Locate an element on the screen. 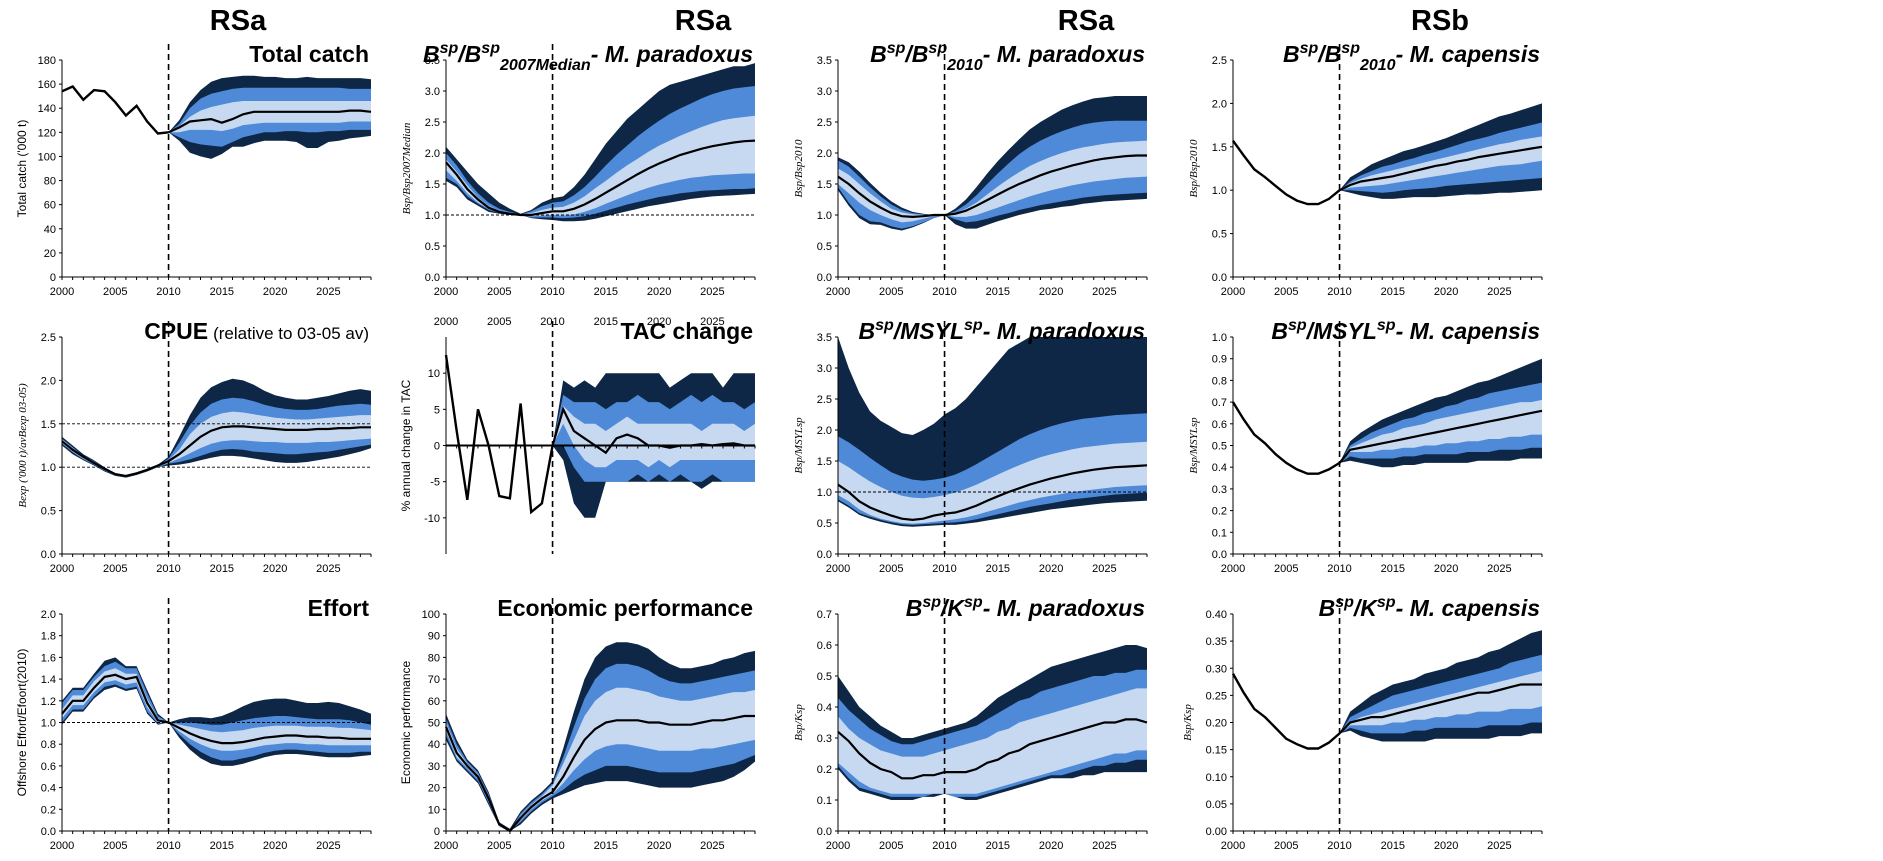 Image resolution: width=1883 pixels, height=861 pixels. band-inner is located at coordinates (992, 741).